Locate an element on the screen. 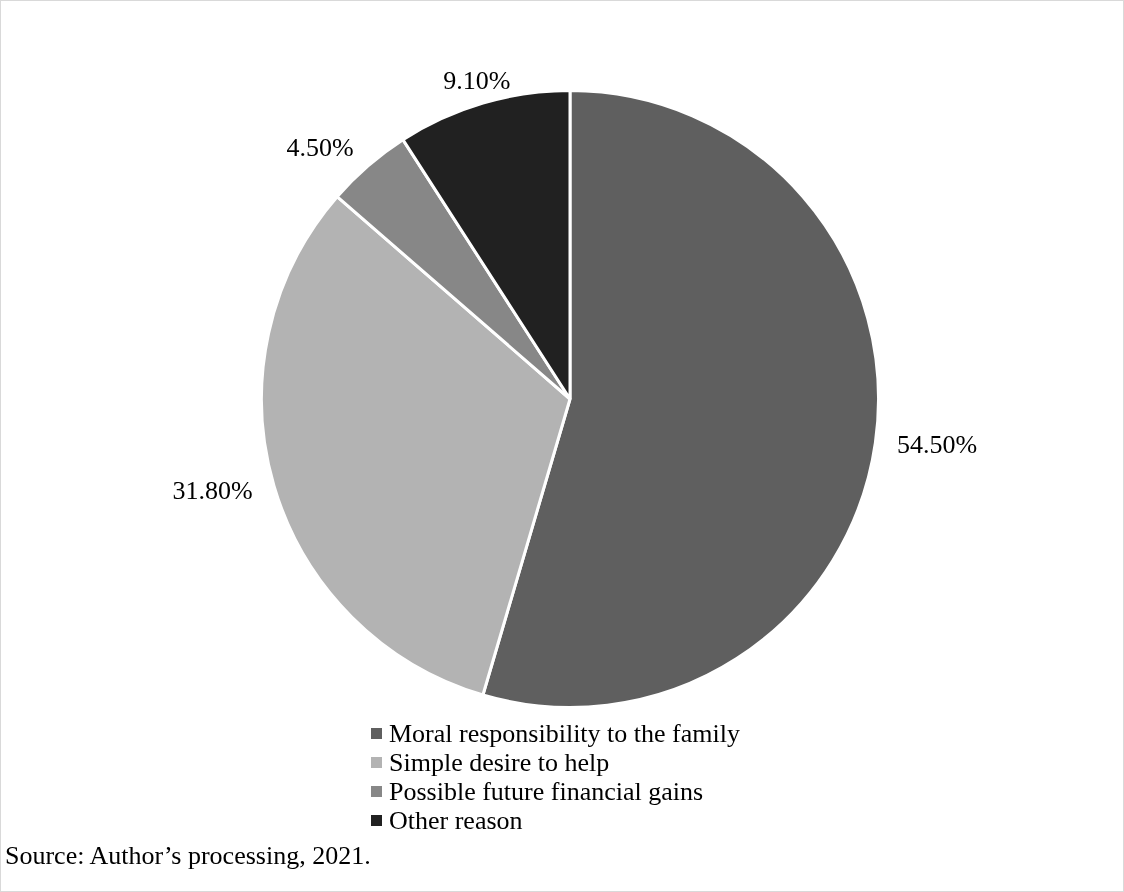  legend-label: Simple desire to help is located at coordinates (499, 762).